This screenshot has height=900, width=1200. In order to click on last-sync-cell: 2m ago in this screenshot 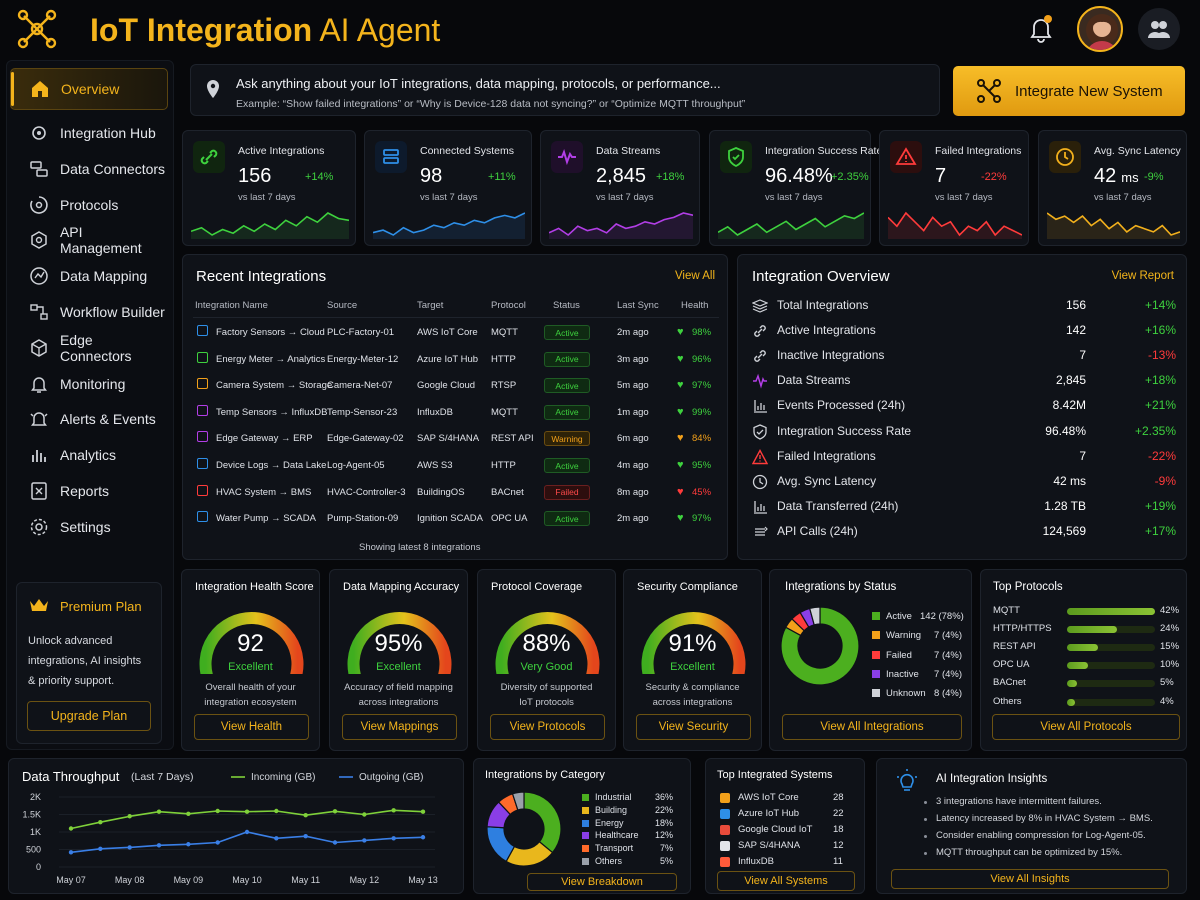, I will do `click(633, 519)`.